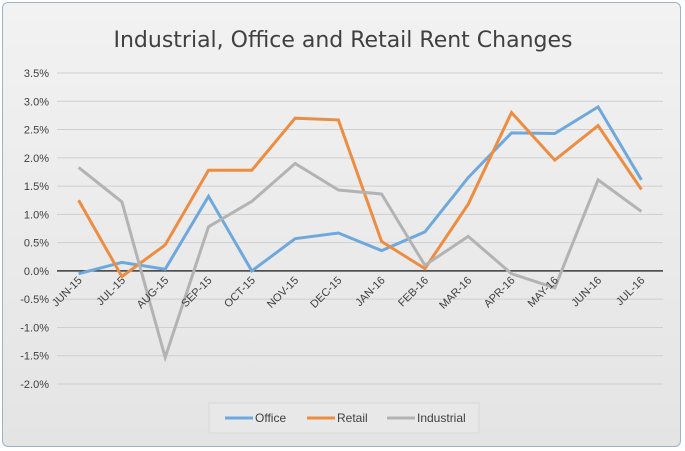  What do you see at coordinates (67, 292) in the screenshot?
I see `x-tick-label: JUN-15` at bounding box center [67, 292].